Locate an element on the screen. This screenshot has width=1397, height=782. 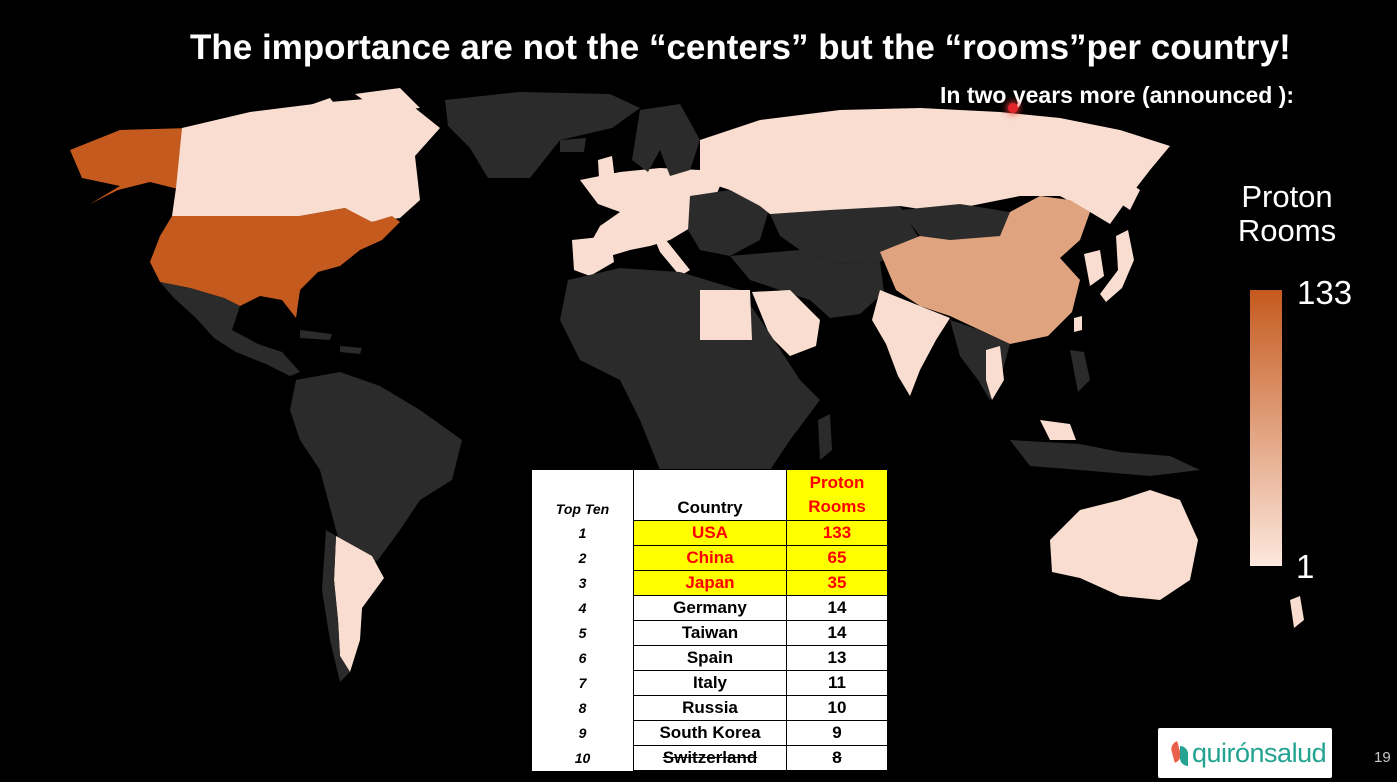
scandinavia is located at coordinates (666, 140).